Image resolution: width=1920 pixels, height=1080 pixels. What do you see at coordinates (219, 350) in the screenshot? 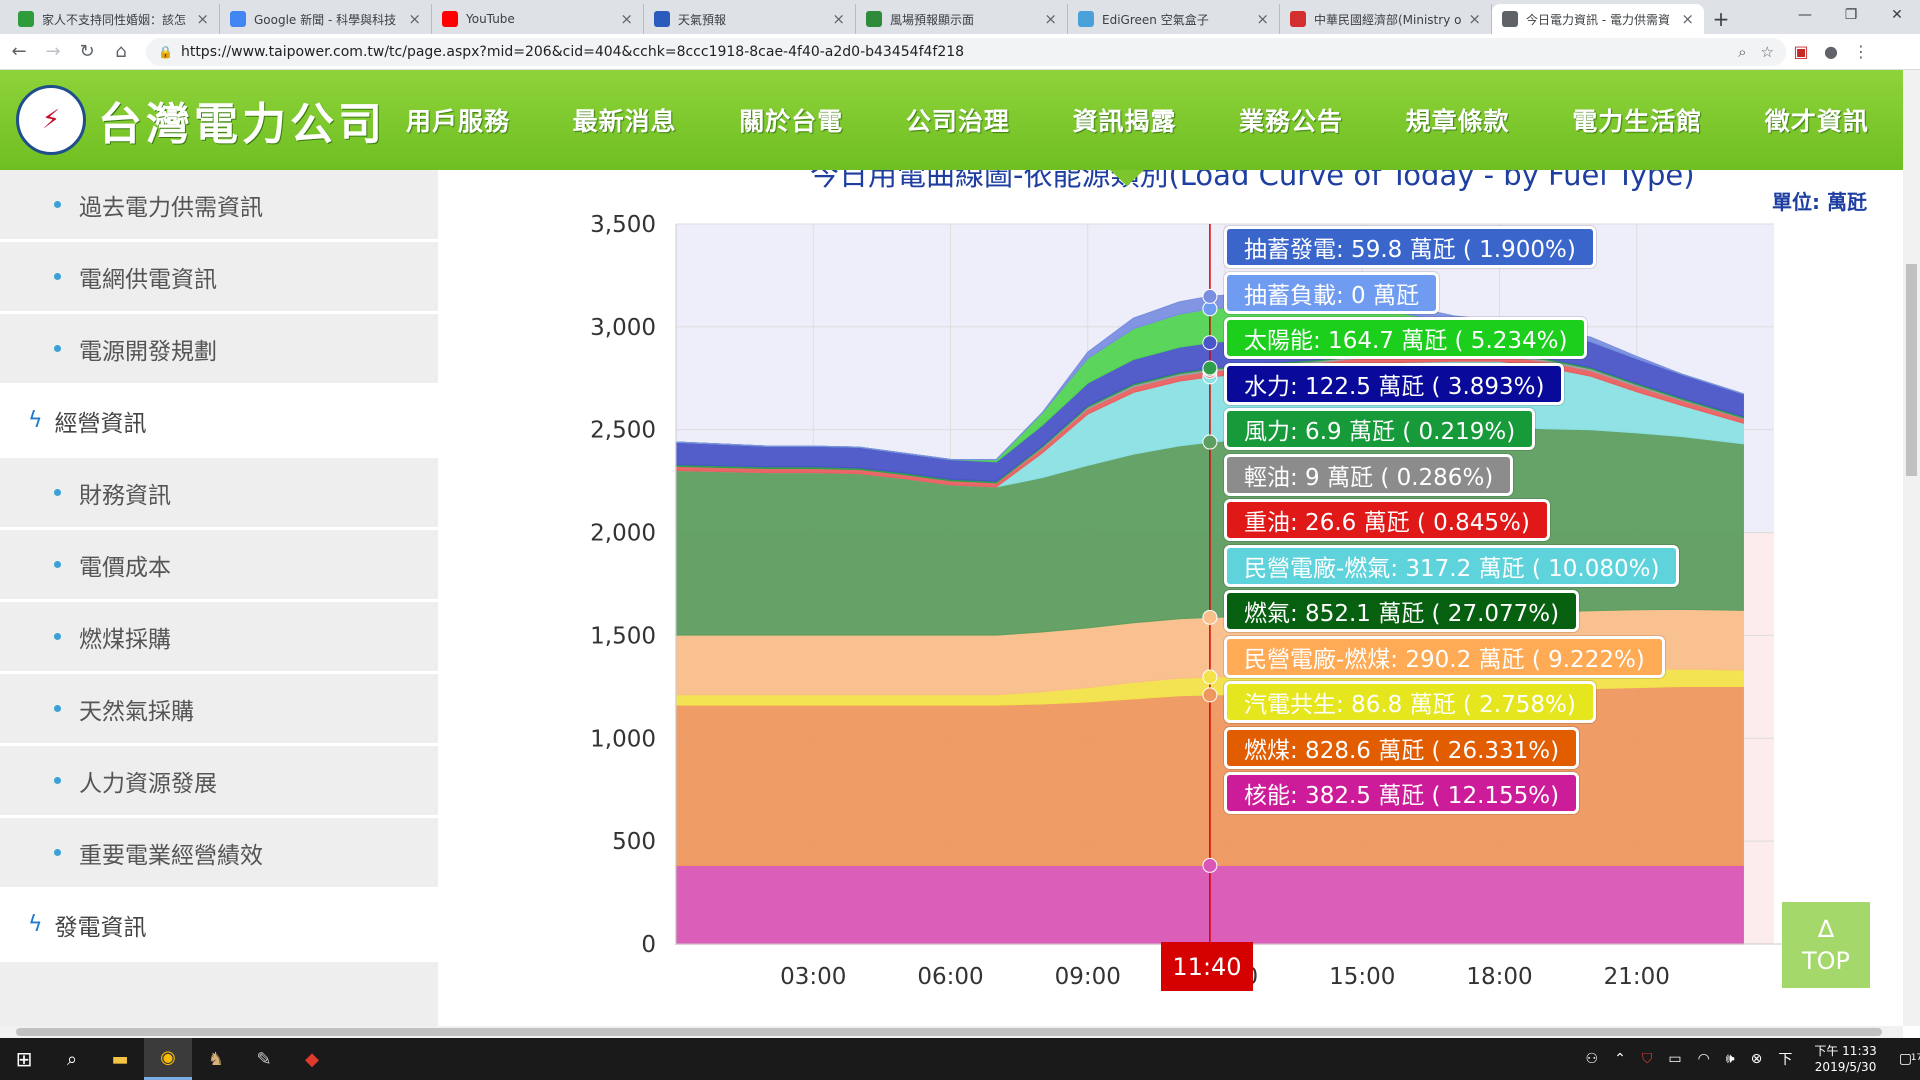
I see `sidebar-item: 電源開發規劃` at bounding box center [219, 350].